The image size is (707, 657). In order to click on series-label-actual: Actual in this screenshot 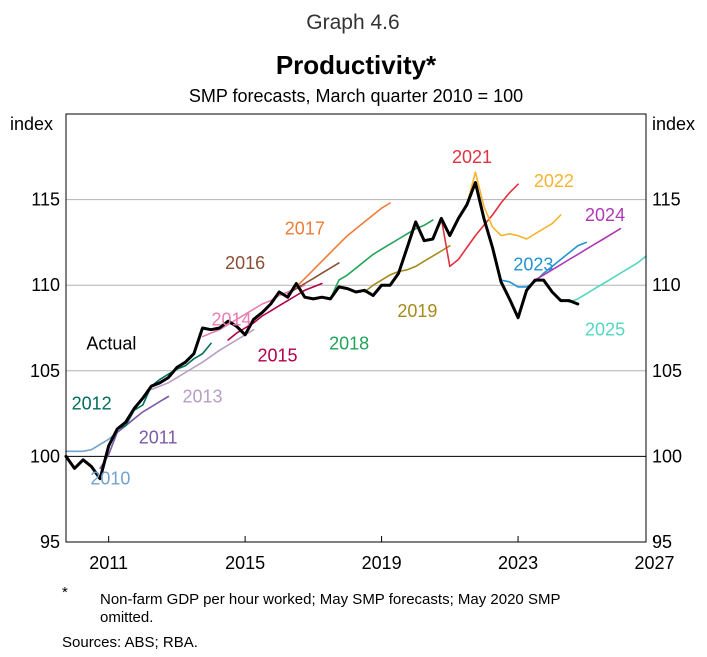, I will do `click(111, 343)`.